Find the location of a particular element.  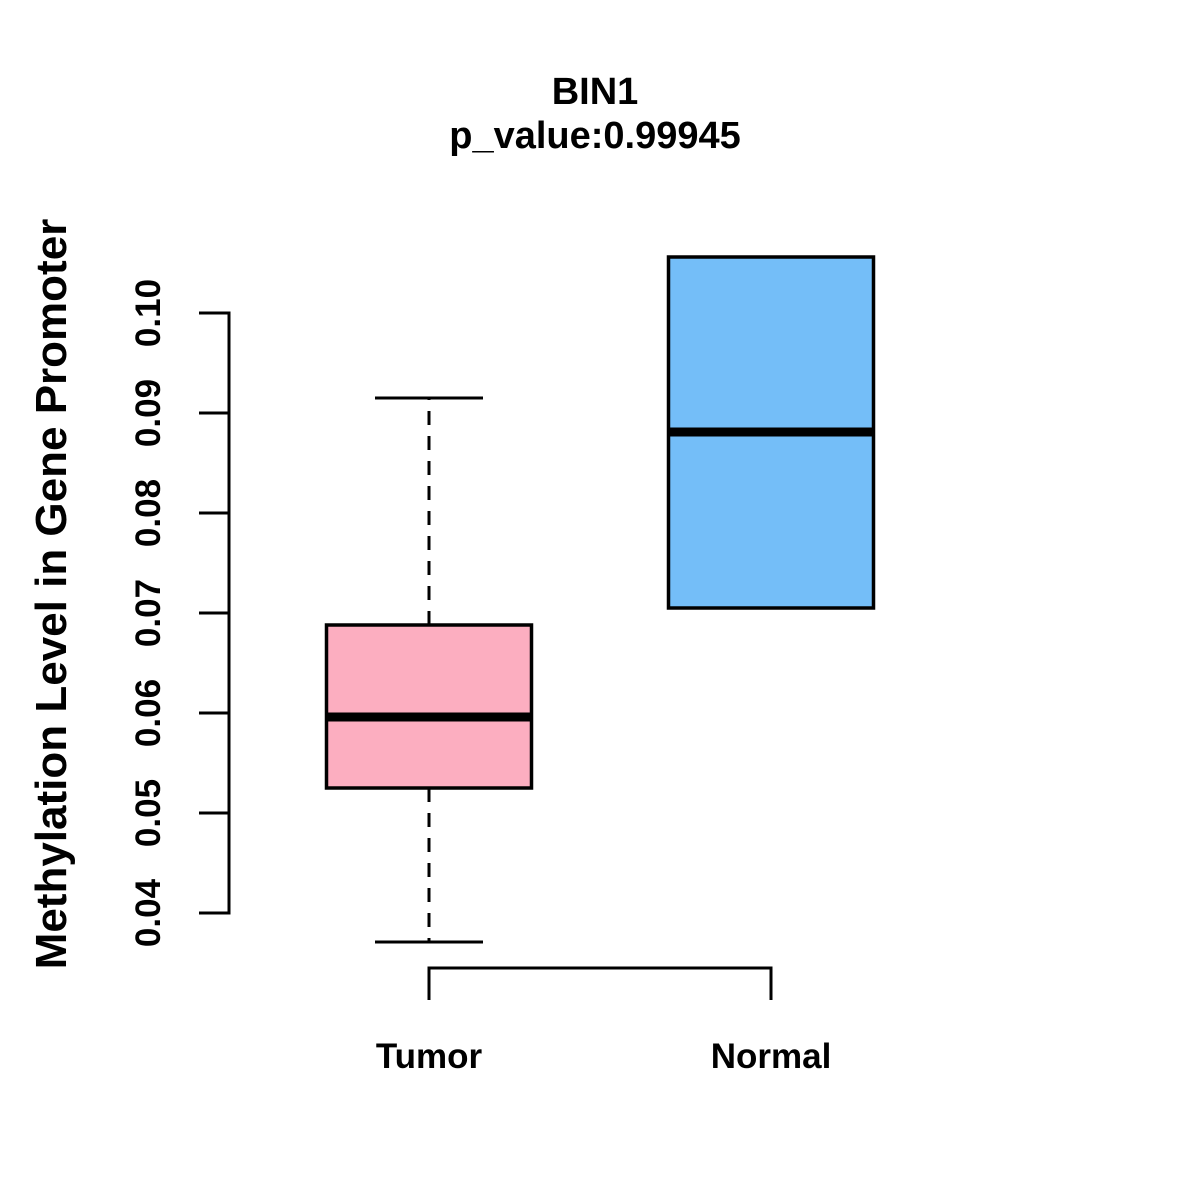

y-tick-label: 0.10 is located at coordinates (148, 313).